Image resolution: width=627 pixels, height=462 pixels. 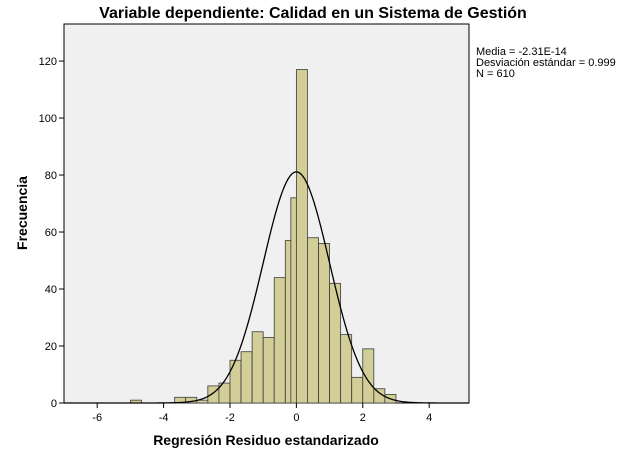 What do you see at coordinates (164, 418) in the screenshot?
I see `x-tick-label: -4` at bounding box center [164, 418].